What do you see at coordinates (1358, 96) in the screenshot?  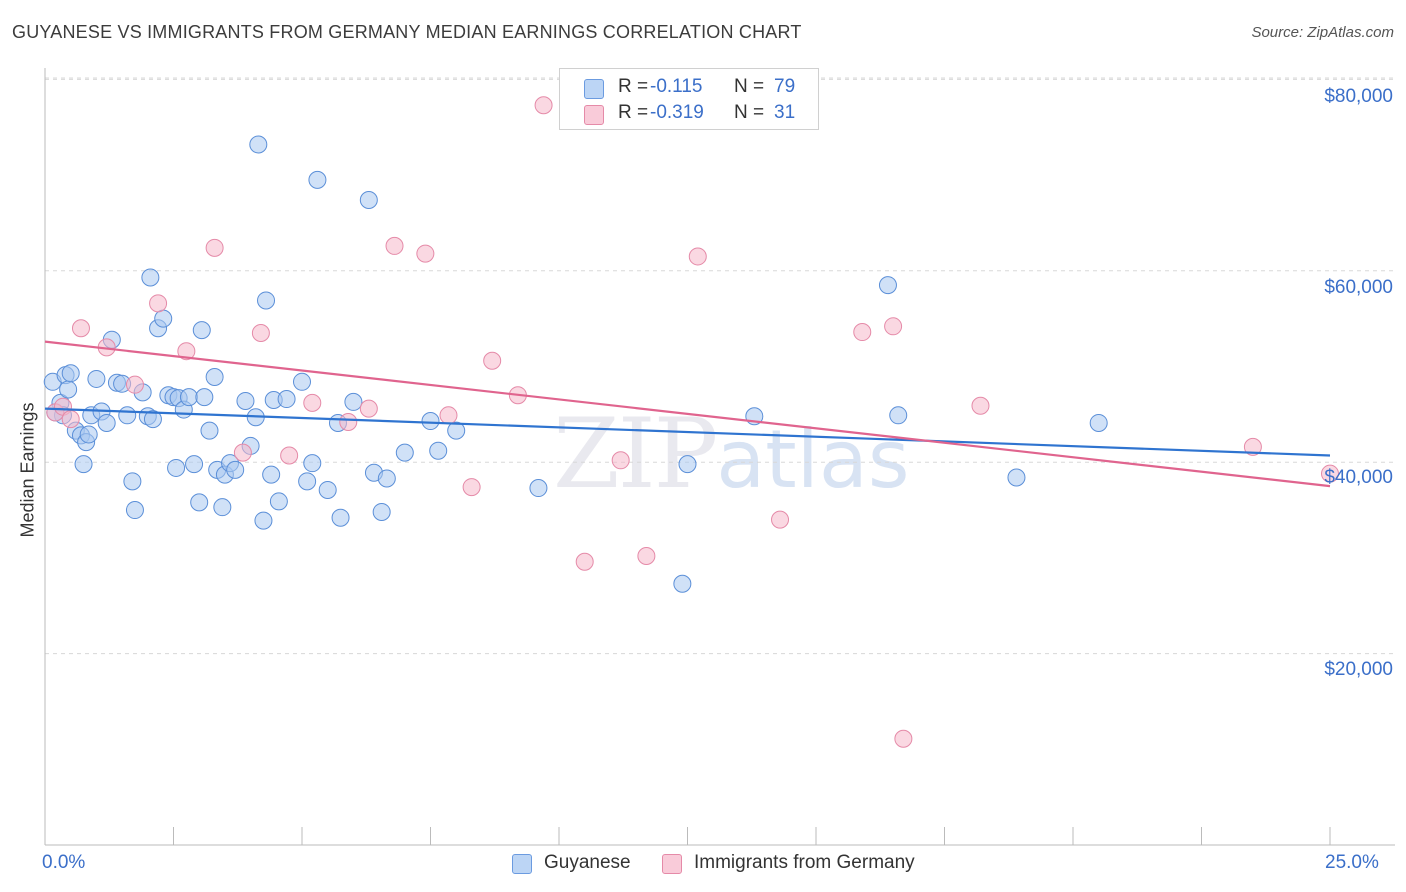 I see `y-tick-label-80000: $80,000` at bounding box center [1358, 96].